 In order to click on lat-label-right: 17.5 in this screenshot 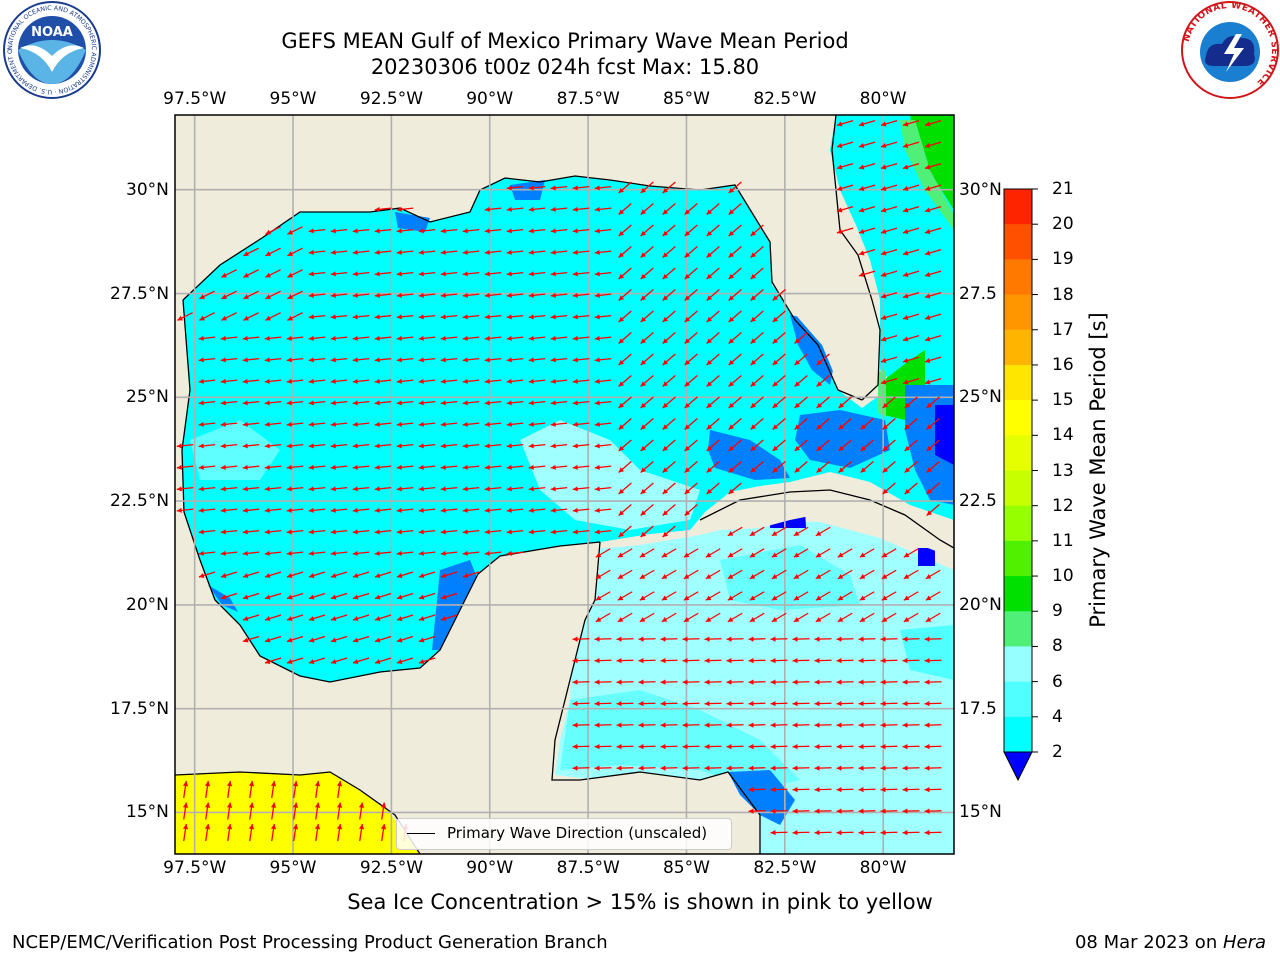, I will do `click(978, 708)`.